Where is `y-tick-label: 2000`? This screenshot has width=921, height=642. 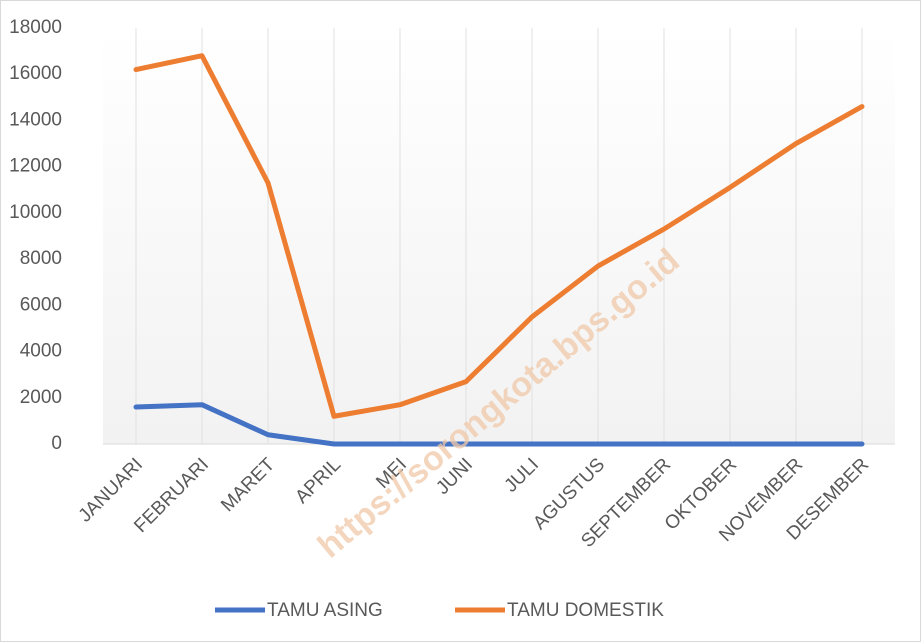
y-tick-label: 2000 is located at coordinates (41, 397).